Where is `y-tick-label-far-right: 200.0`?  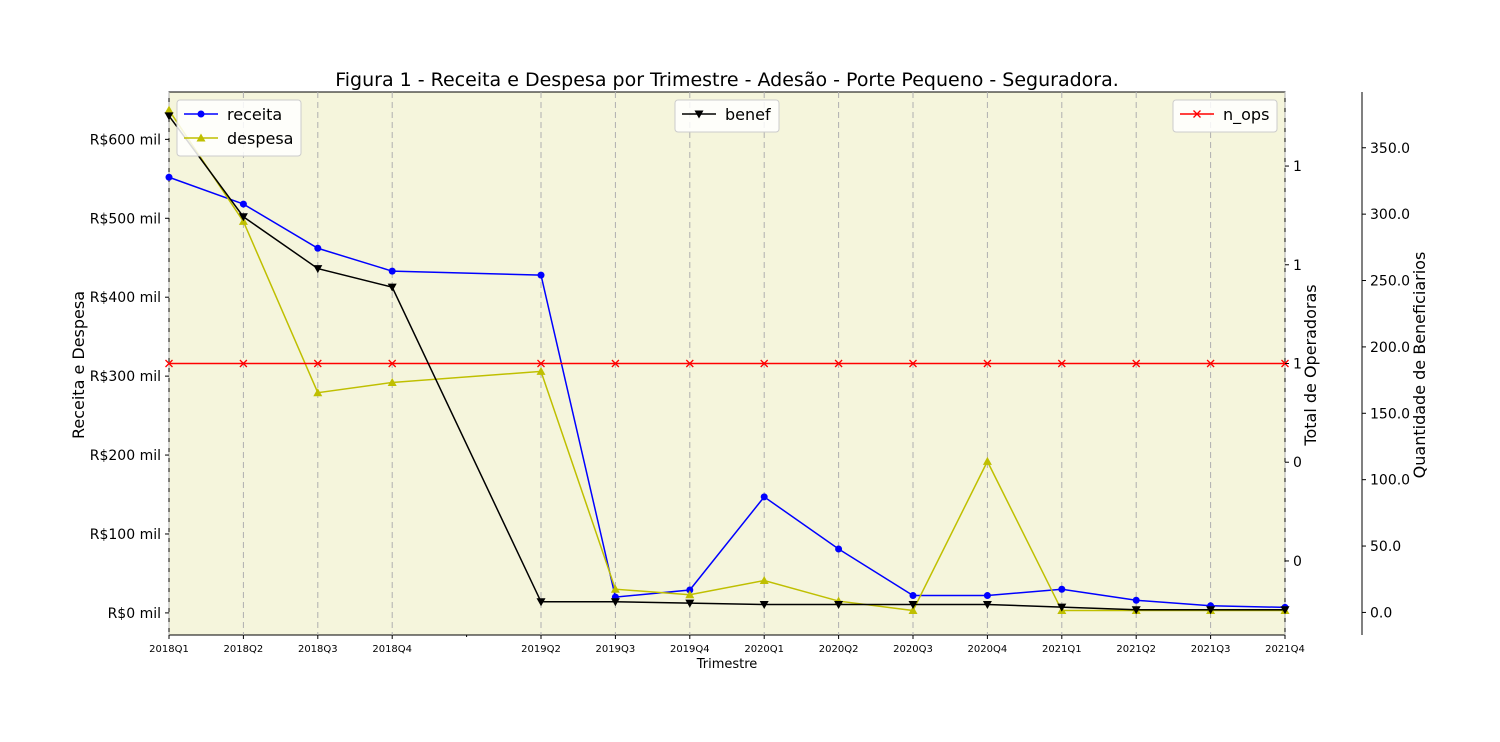 y-tick-label-far-right: 200.0 is located at coordinates (1390, 348).